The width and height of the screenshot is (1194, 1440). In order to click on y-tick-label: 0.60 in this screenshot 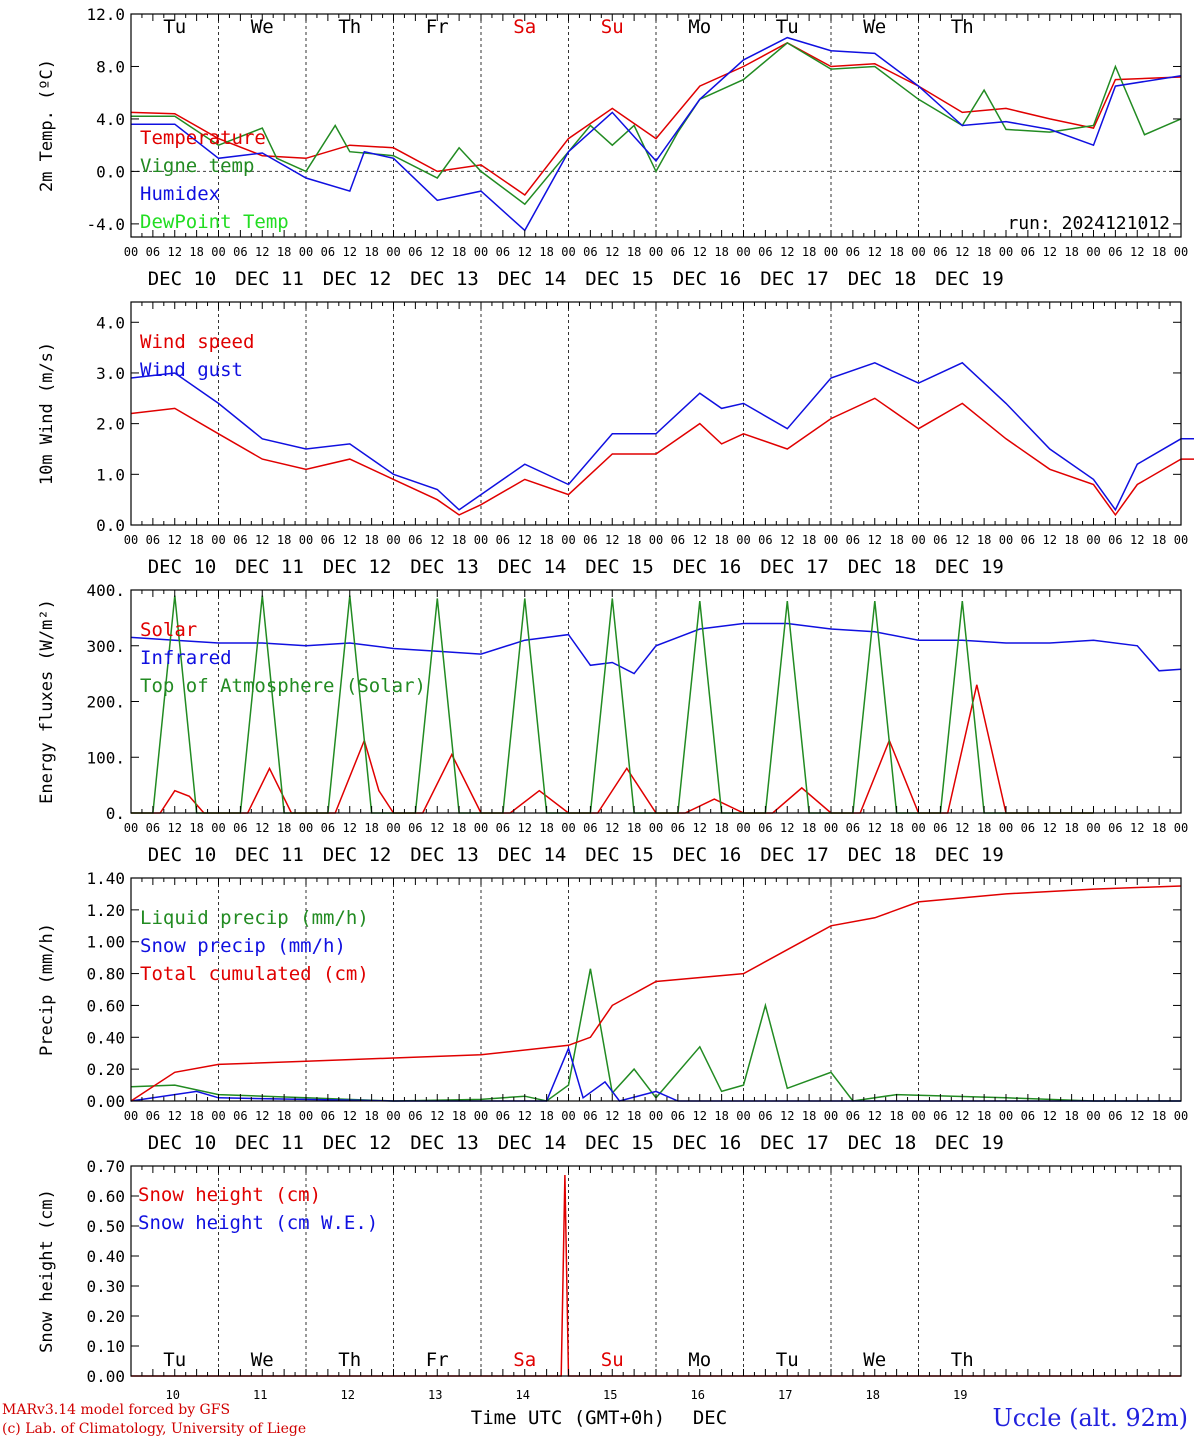, I will do `click(105, 1005)`.